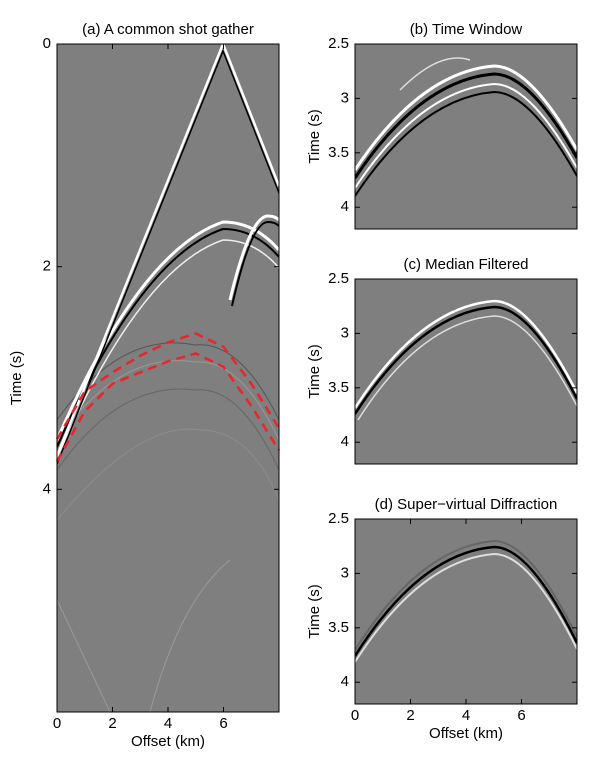 The width and height of the screenshot is (593, 759). What do you see at coordinates (466, 504) in the screenshot?
I see `panel-title: (d) Super−virtual Diffraction` at bounding box center [466, 504].